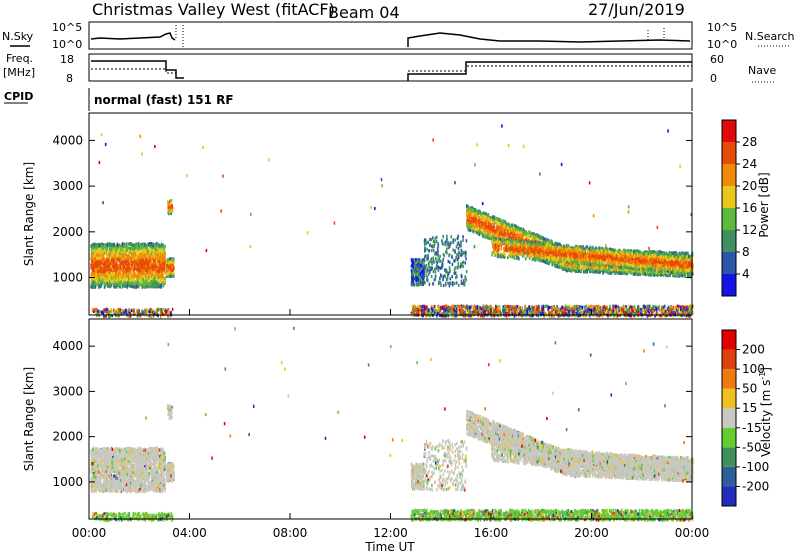 The image size is (800, 554). What do you see at coordinates (762, 70) in the screenshot?
I see `nave-label: Nave` at bounding box center [762, 70].